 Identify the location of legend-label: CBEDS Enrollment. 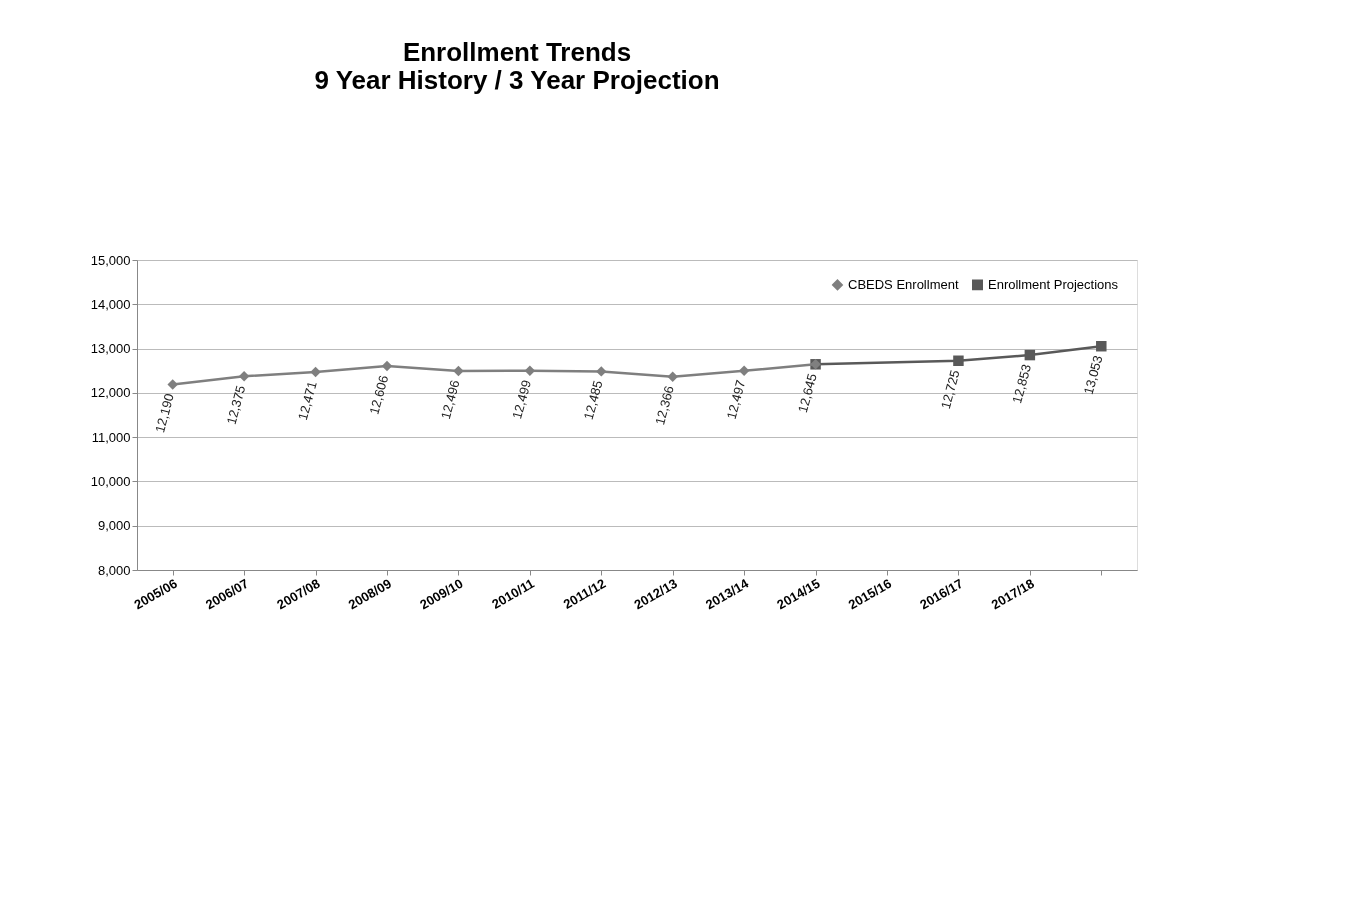
(903, 284).